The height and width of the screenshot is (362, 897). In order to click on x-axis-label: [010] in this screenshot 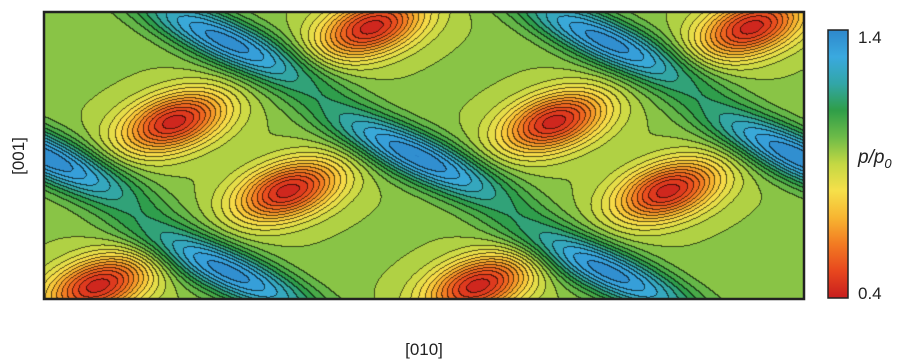, I will do `click(424, 349)`.